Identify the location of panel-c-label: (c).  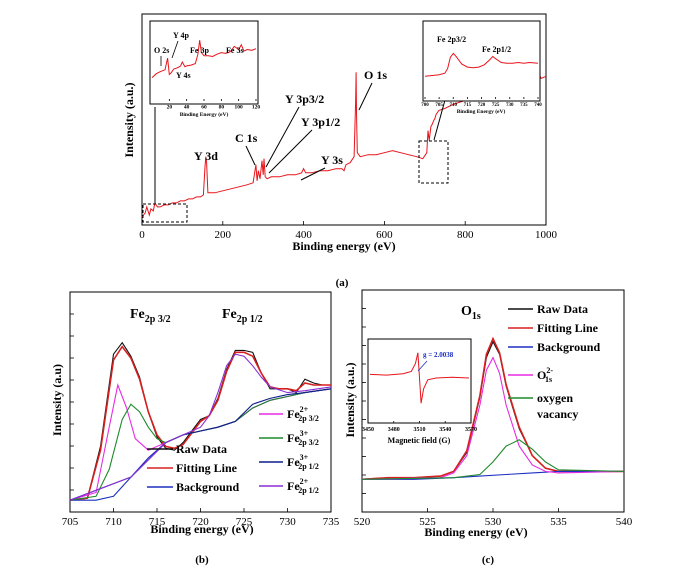
(488, 560).